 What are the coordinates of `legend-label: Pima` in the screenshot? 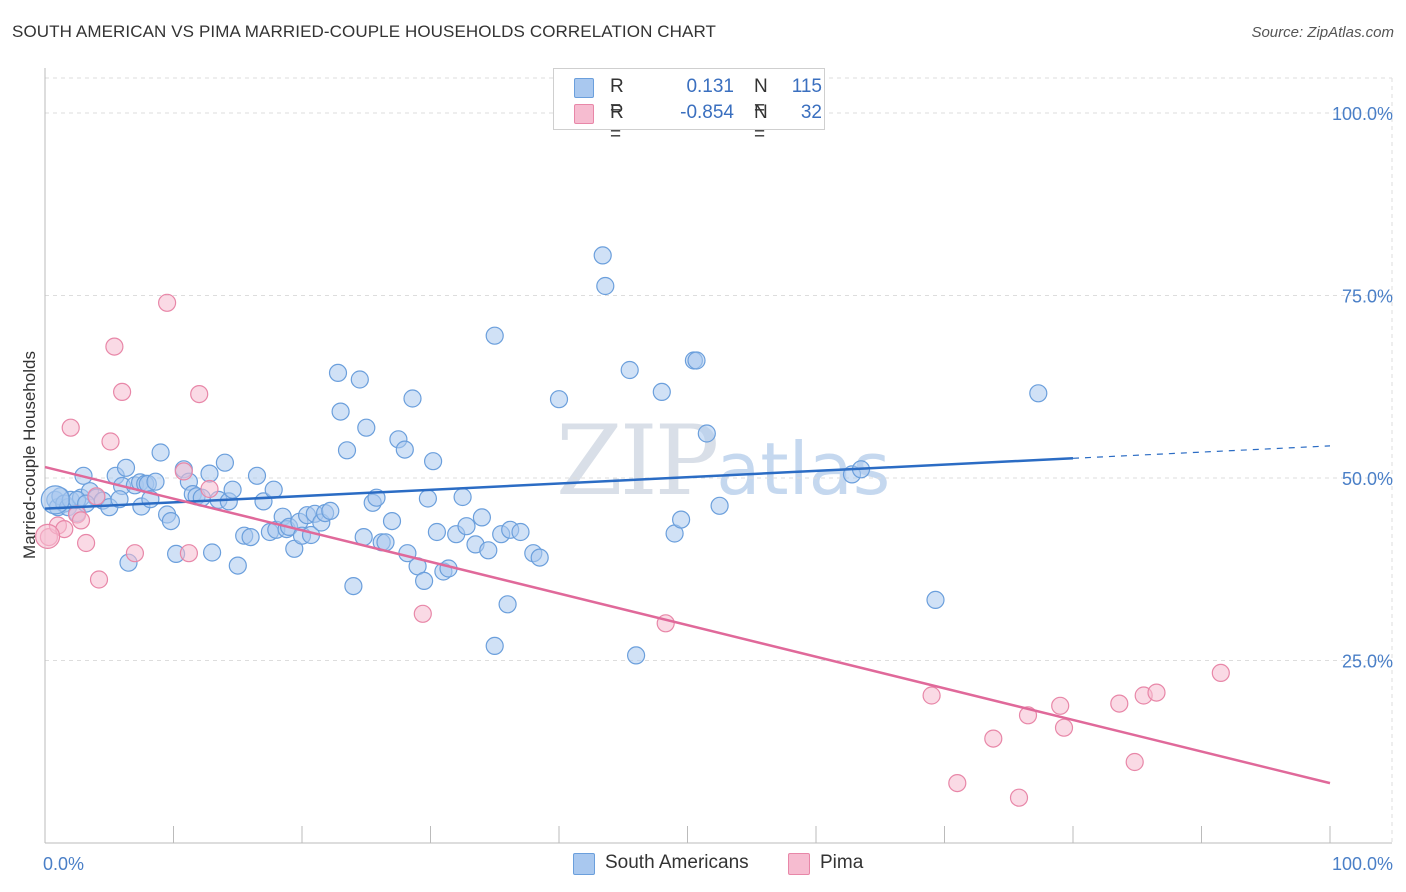 It's located at (842, 862).